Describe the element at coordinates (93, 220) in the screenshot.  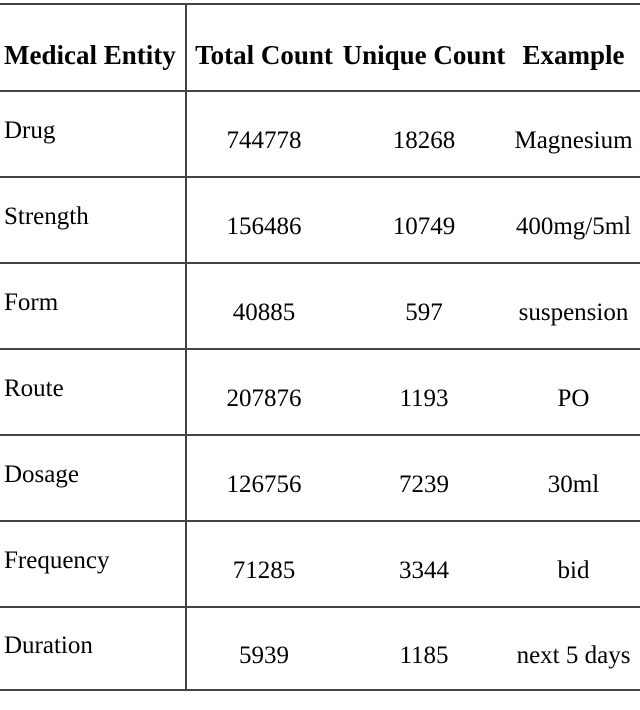
I see `entity-cell: Strength` at that location.